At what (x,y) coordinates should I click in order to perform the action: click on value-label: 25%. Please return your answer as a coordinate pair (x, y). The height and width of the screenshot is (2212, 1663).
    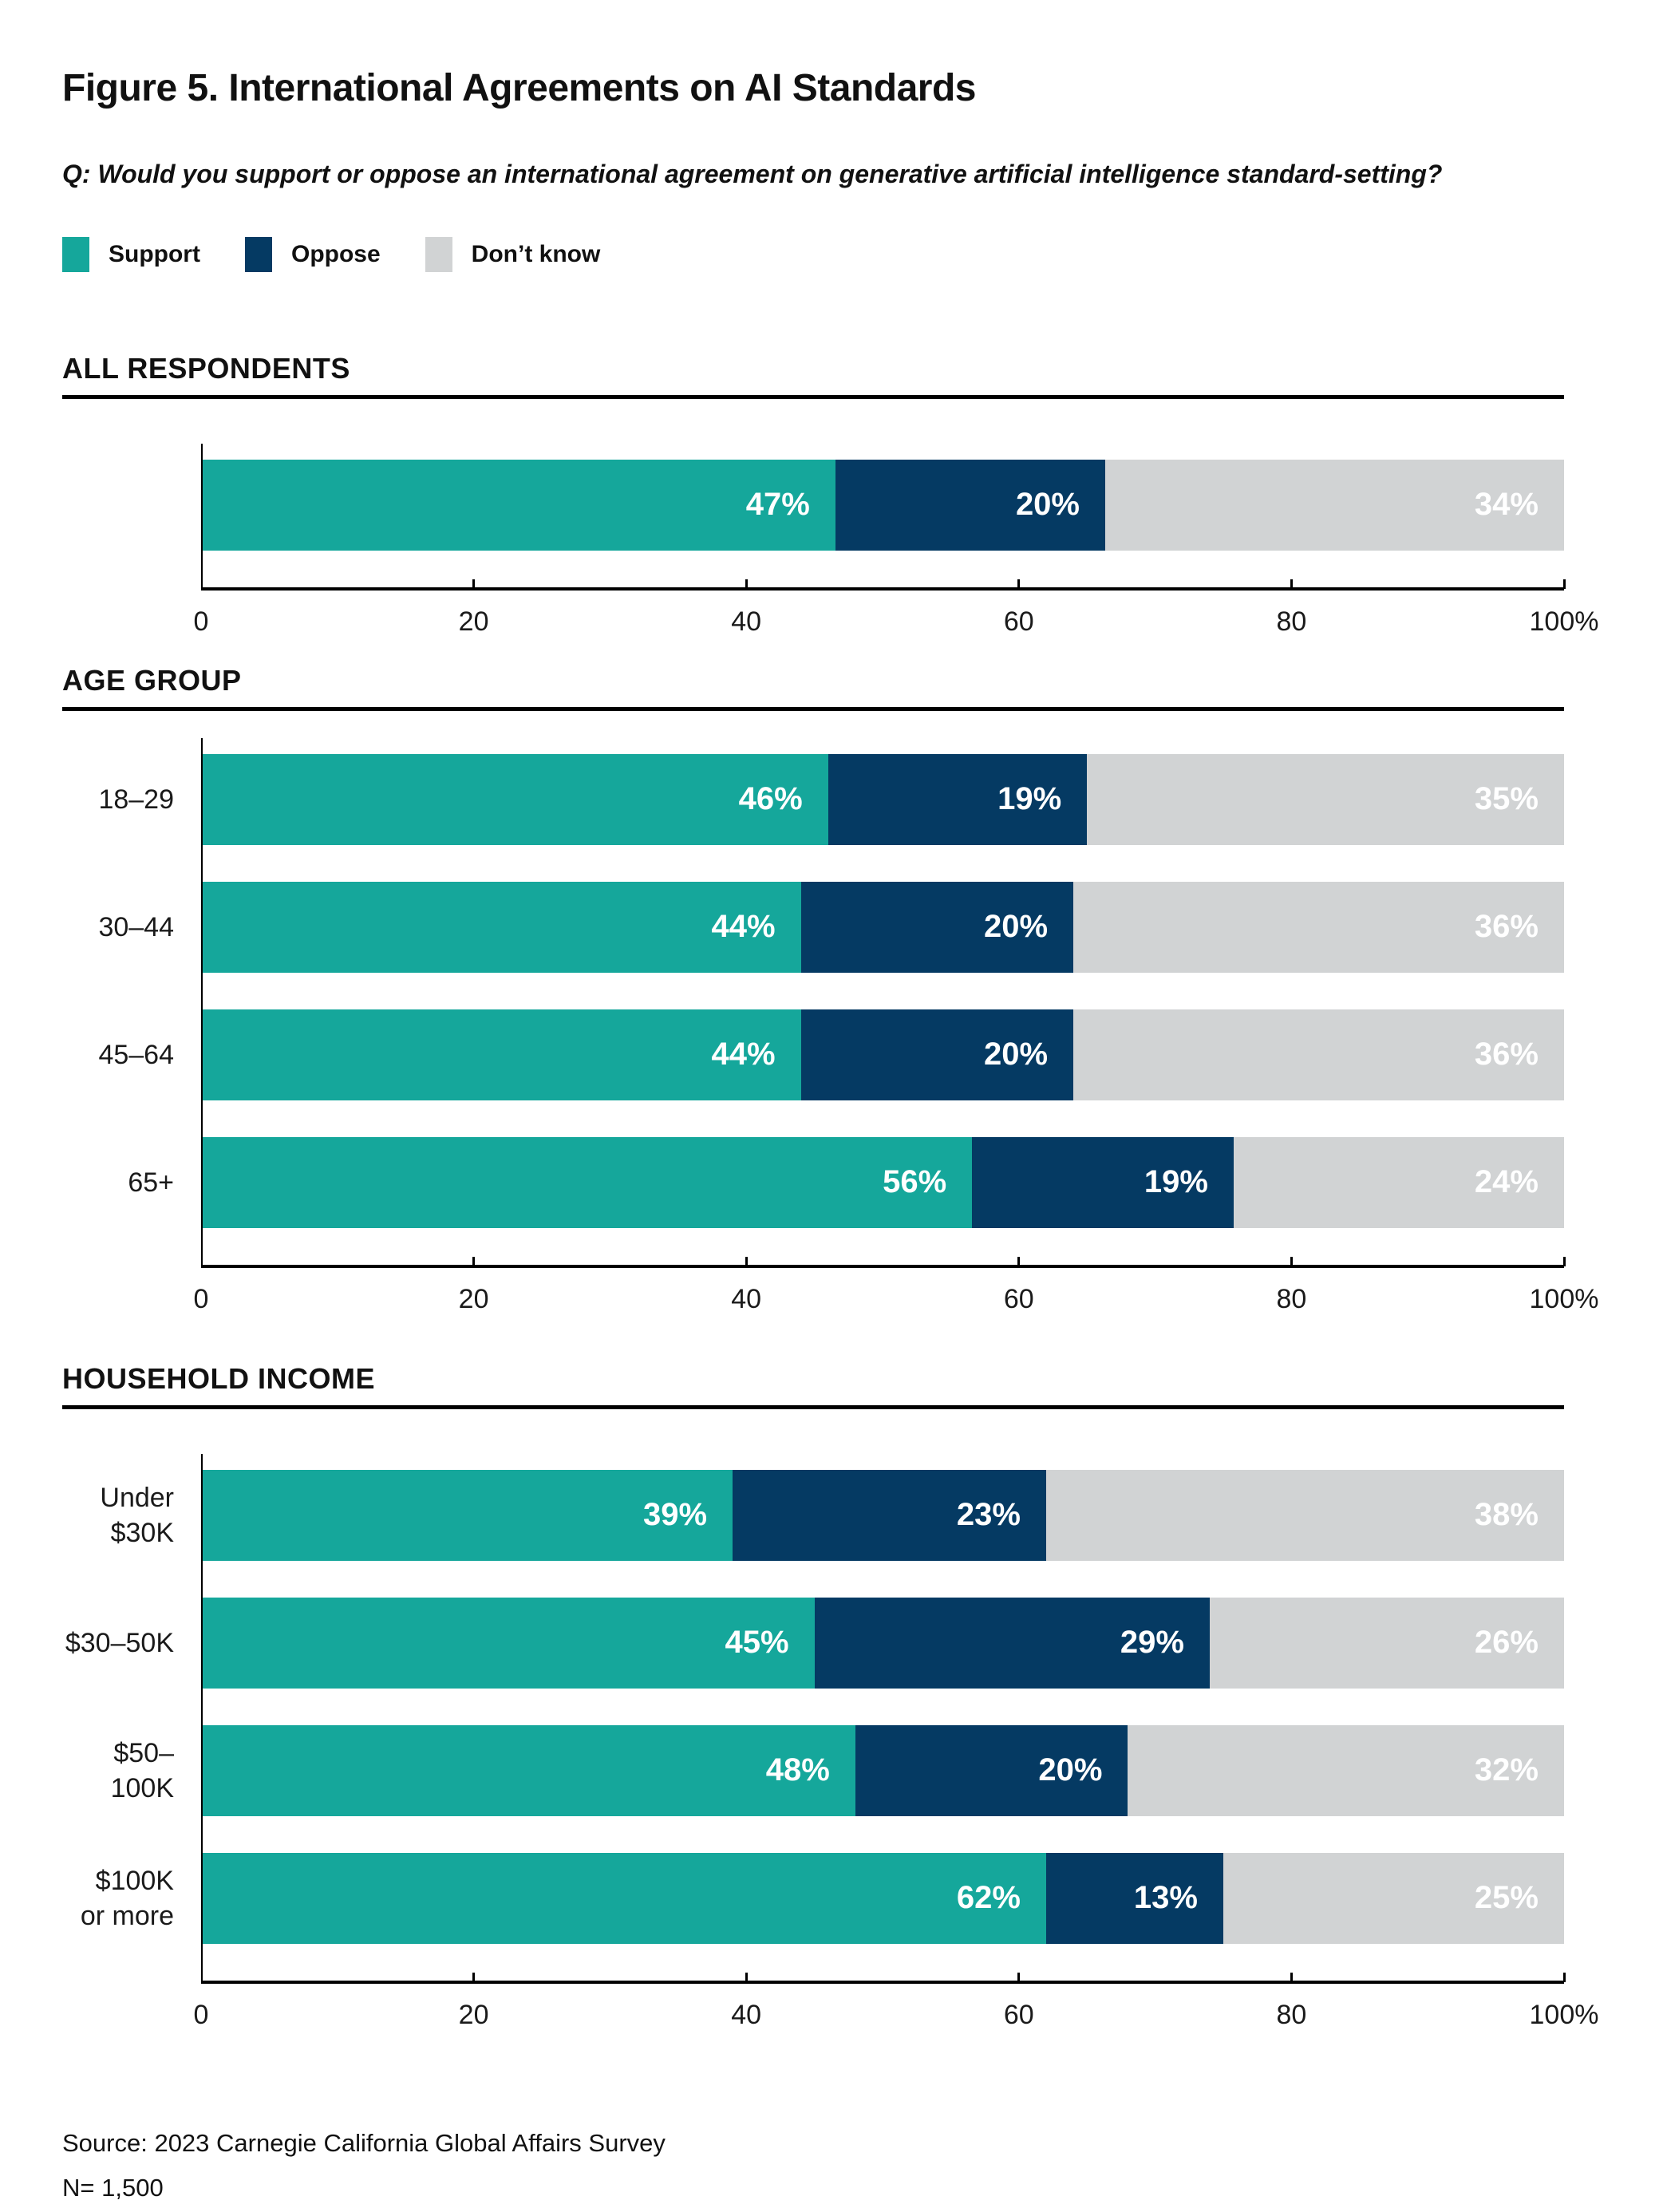
    Looking at the image, I should click on (1506, 1898).